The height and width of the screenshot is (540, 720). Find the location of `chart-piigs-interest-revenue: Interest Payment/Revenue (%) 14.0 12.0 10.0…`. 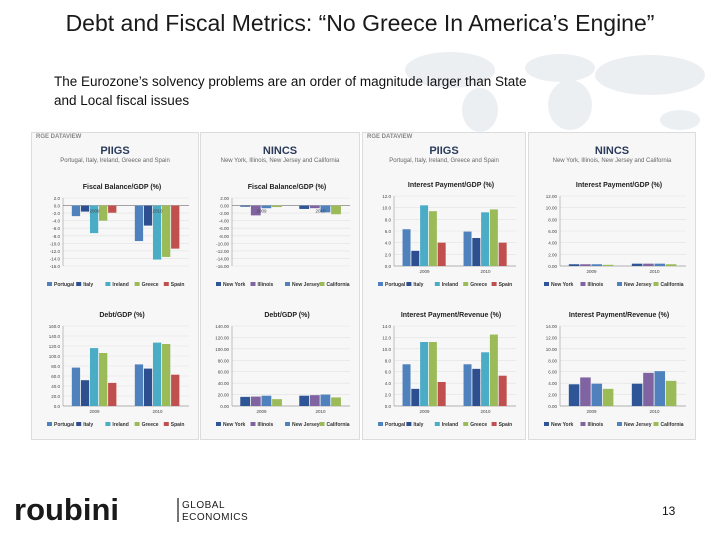

chart-piigs-interest-revenue: Interest Payment/Revenue (%) 14.0 12.0 10.0… is located at coordinates (447, 370).